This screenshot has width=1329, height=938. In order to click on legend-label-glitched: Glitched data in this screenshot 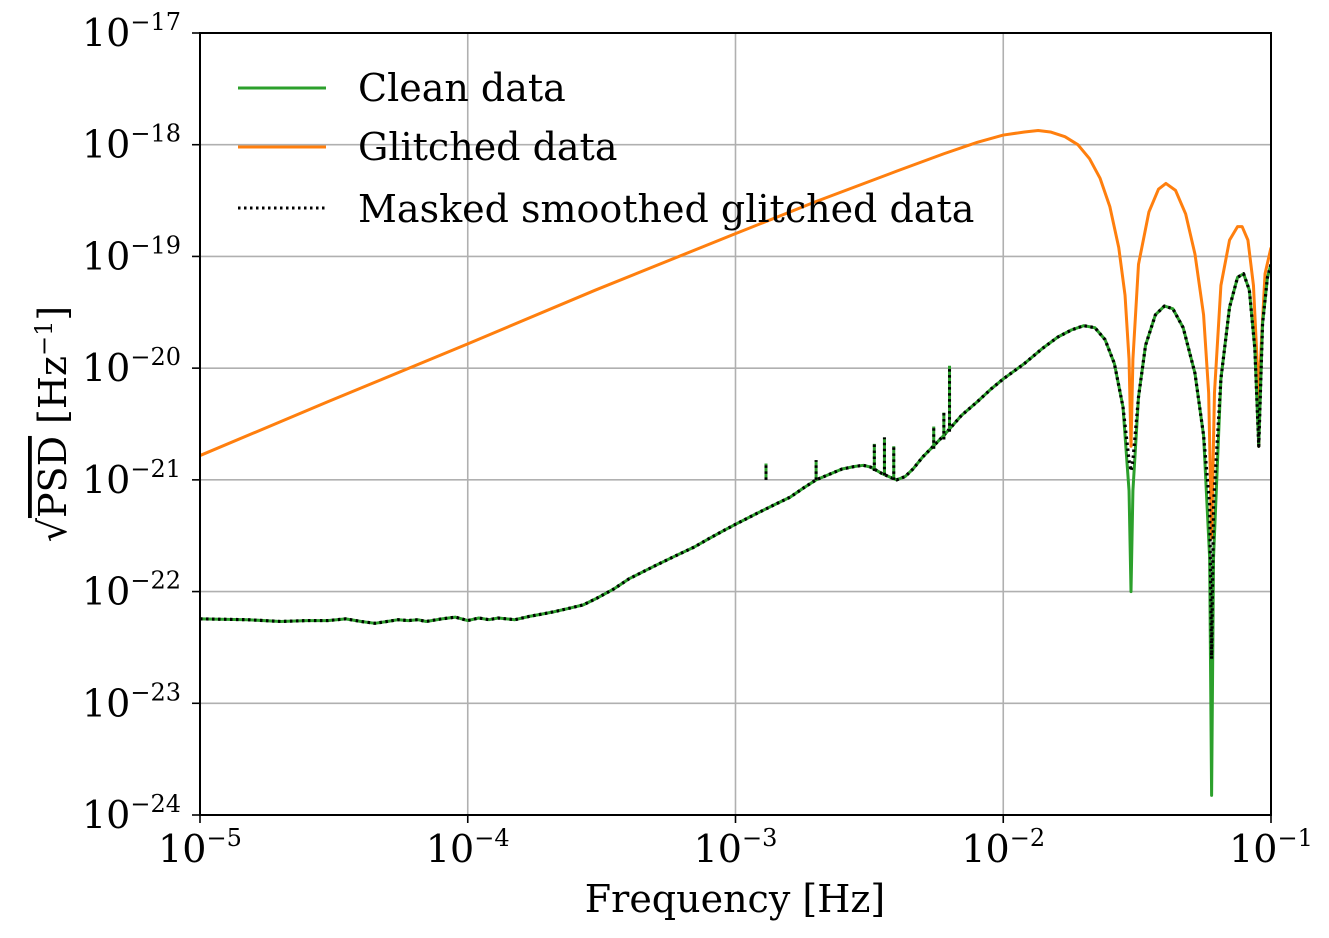, I will do `click(488, 147)`.